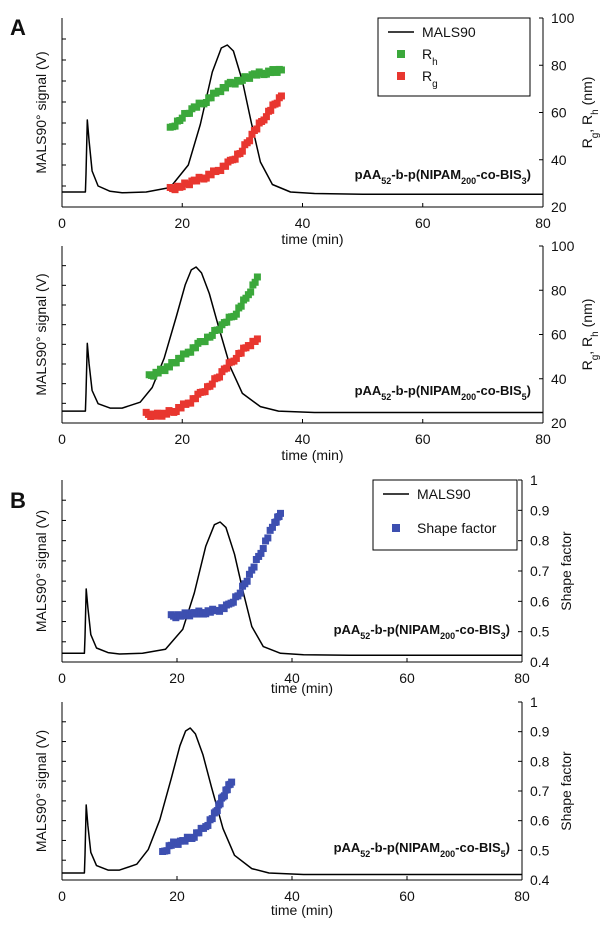  What do you see at coordinates (203, 326) in the screenshot?
I see `series-rh` at bounding box center [203, 326].